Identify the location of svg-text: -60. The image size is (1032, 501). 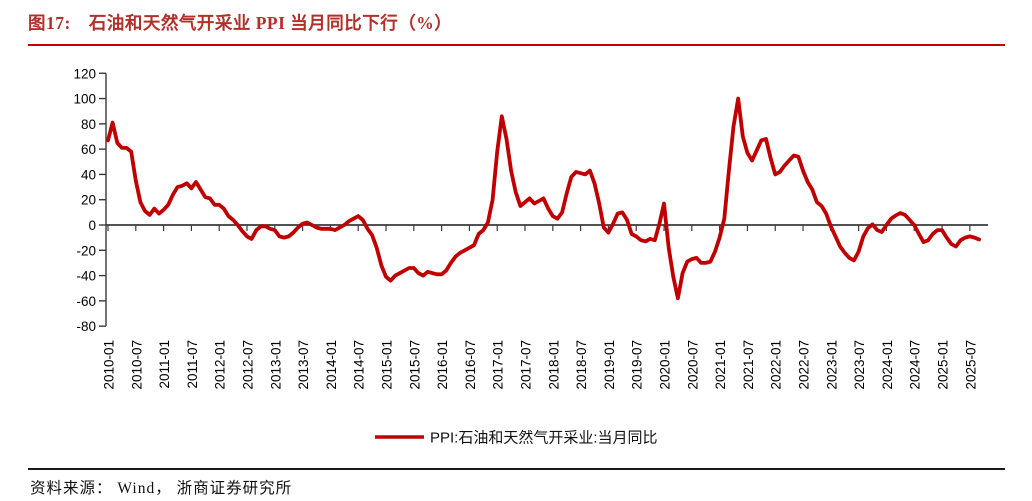
(86, 301).